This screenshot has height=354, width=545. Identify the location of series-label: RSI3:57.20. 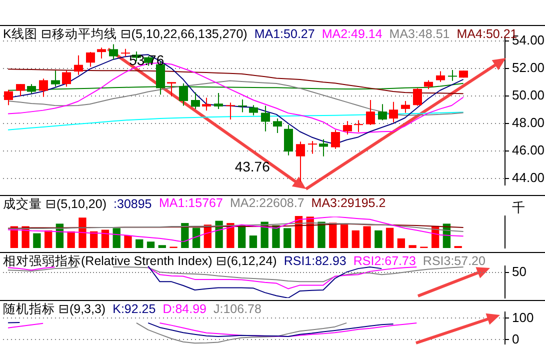
(454, 261).